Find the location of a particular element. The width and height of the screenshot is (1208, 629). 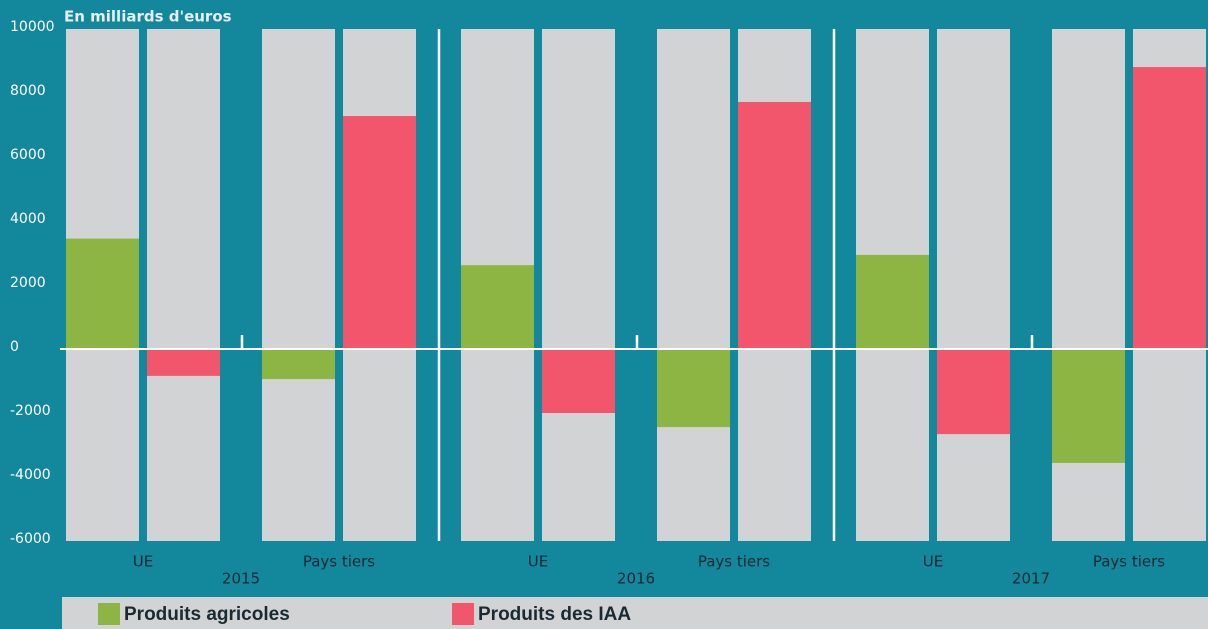

legend-label: Produits des IAA is located at coordinates (554, 614).